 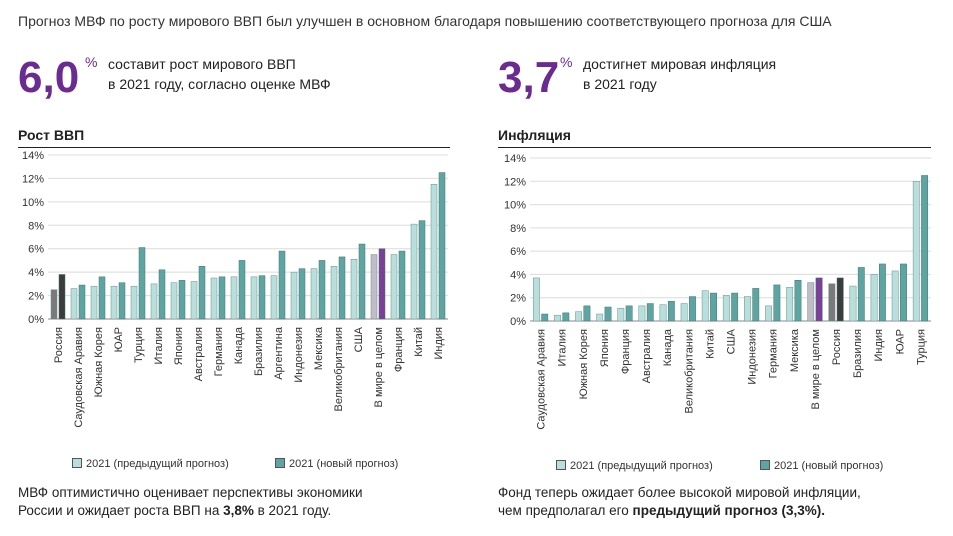 I want to click on left-stat-unit: %, so click(x=91, y=62).